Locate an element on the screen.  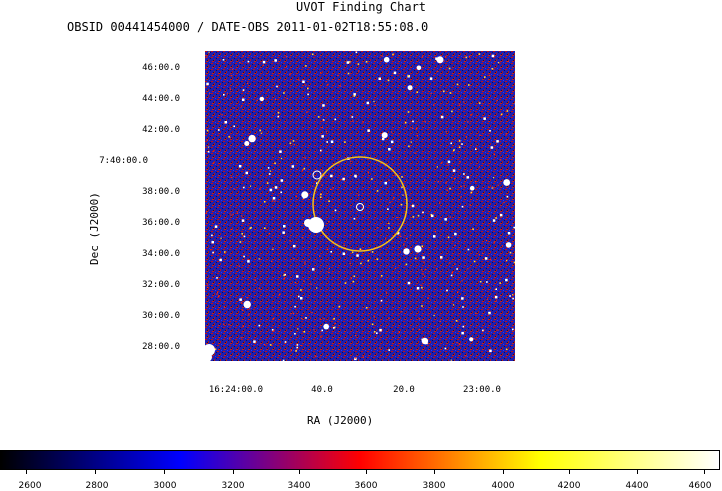
colorbar-tick-label: 4400 is located at coordinates (637, 486).